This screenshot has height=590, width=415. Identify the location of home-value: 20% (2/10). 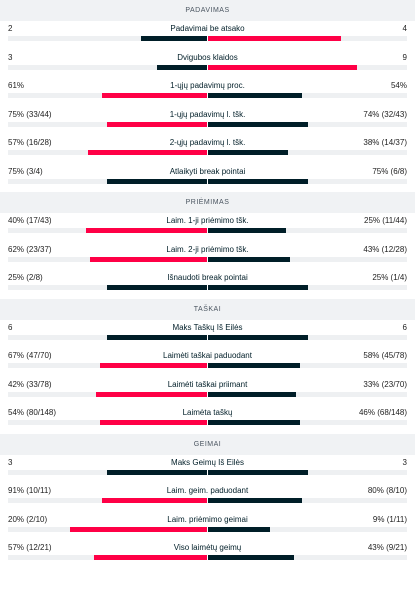
(28, 519).